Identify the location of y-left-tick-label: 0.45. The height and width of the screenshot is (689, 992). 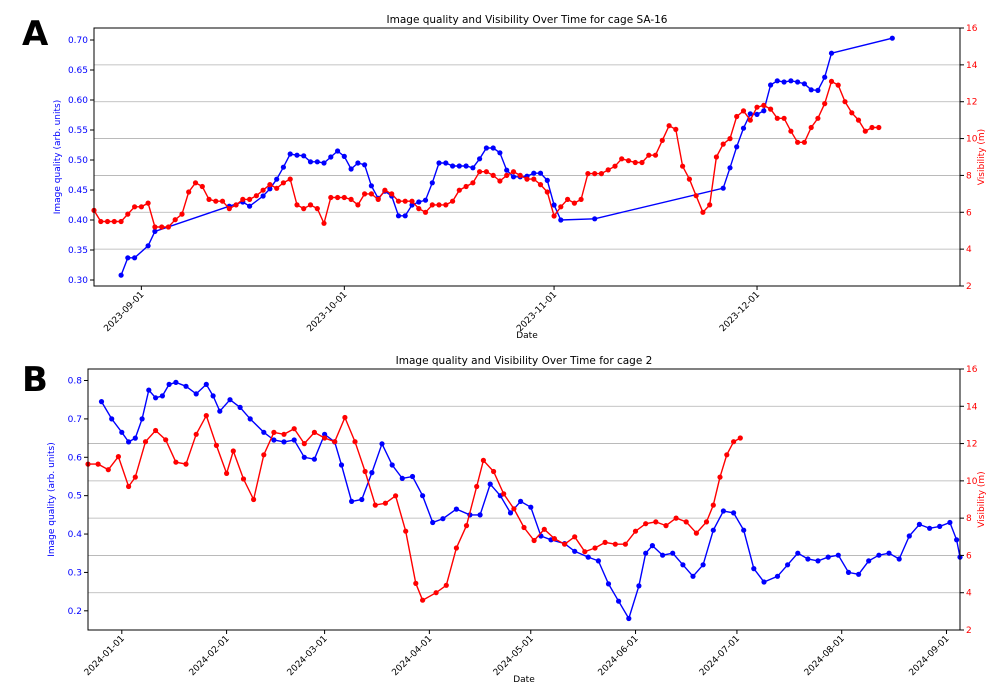
(78, 191).